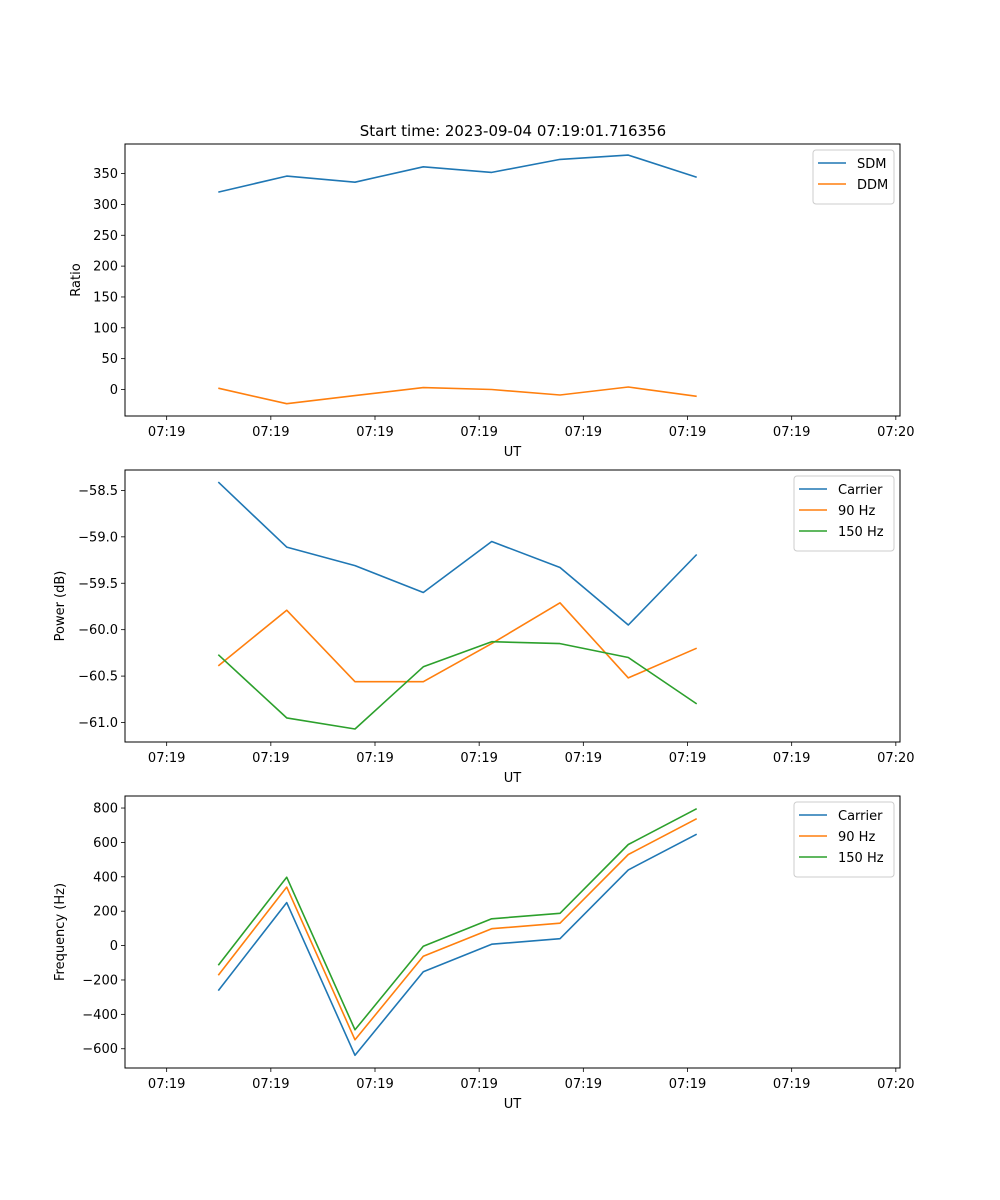 The image size is (1000, 1200). Describe the element at coordinates (100, 1049) in the screenshot. I see `y-tick-label: −600` at that location.